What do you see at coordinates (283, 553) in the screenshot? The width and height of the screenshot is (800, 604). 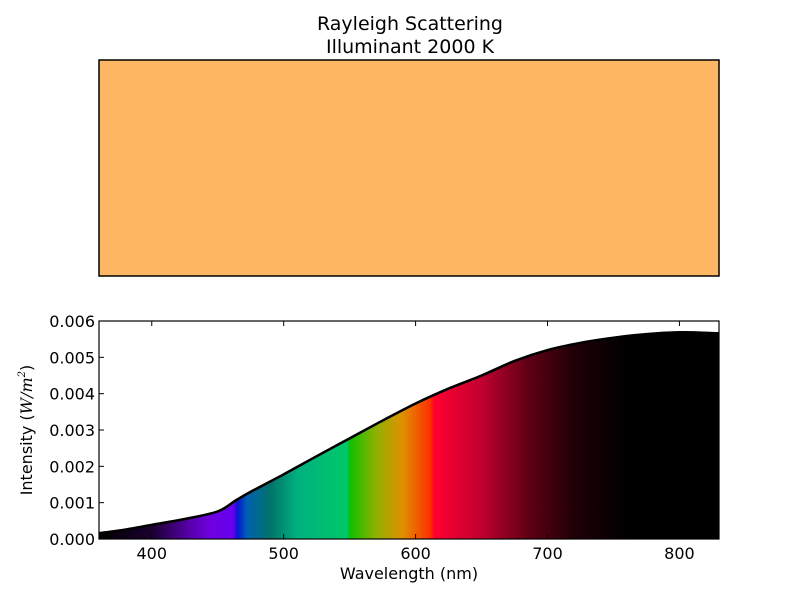 I see `x-tick-label: 500` at bounding box center [283, 553].